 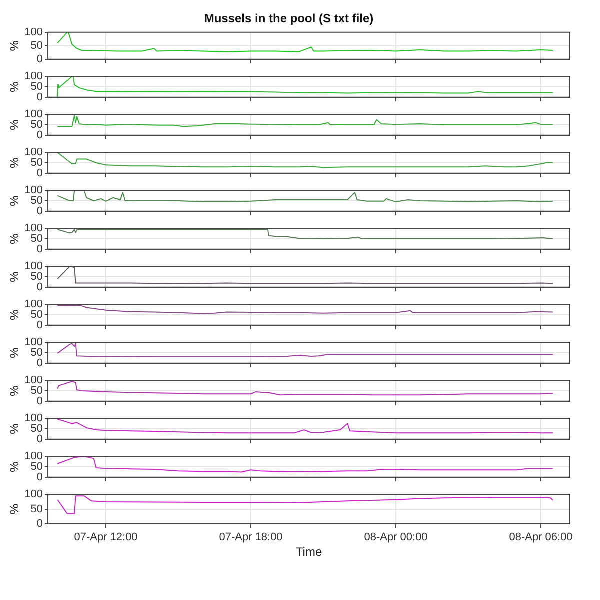 What do you see at coordinates (396, 538) in the screenshot?
I see `x-tick-label: 08-Apr 00:00` at bounding box center [396, 538].